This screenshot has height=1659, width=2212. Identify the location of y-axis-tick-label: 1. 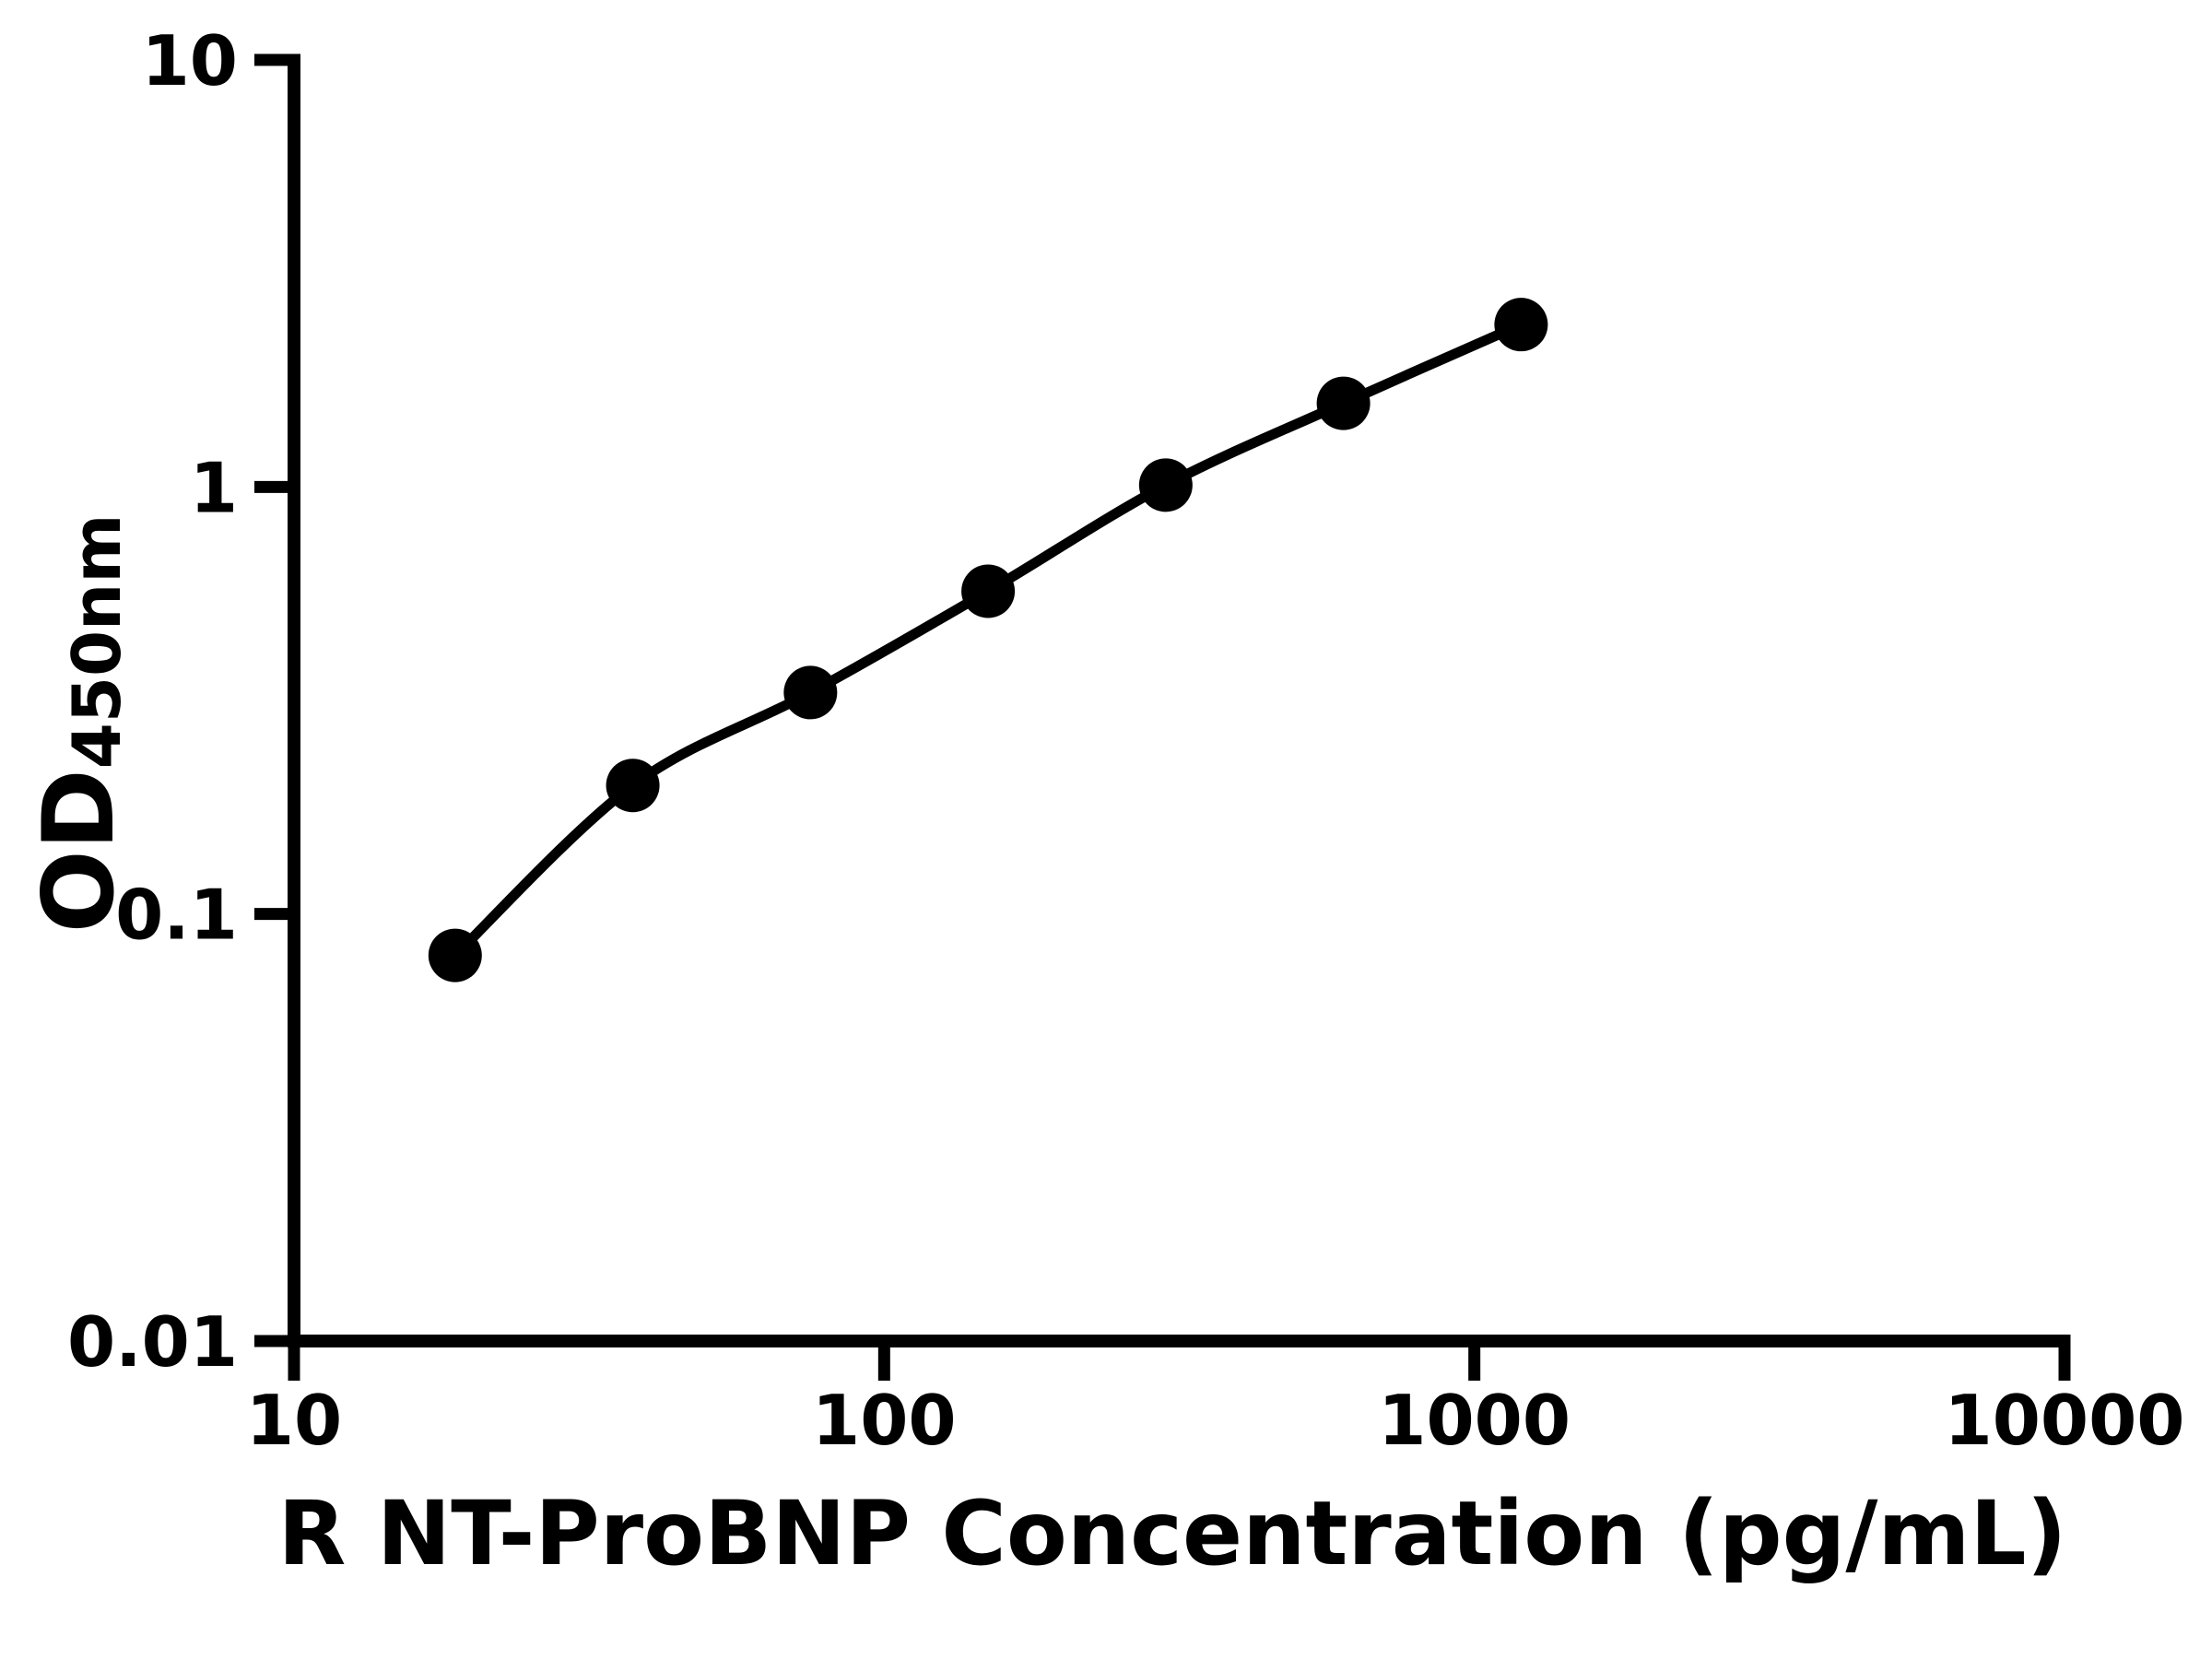
(214, 487).